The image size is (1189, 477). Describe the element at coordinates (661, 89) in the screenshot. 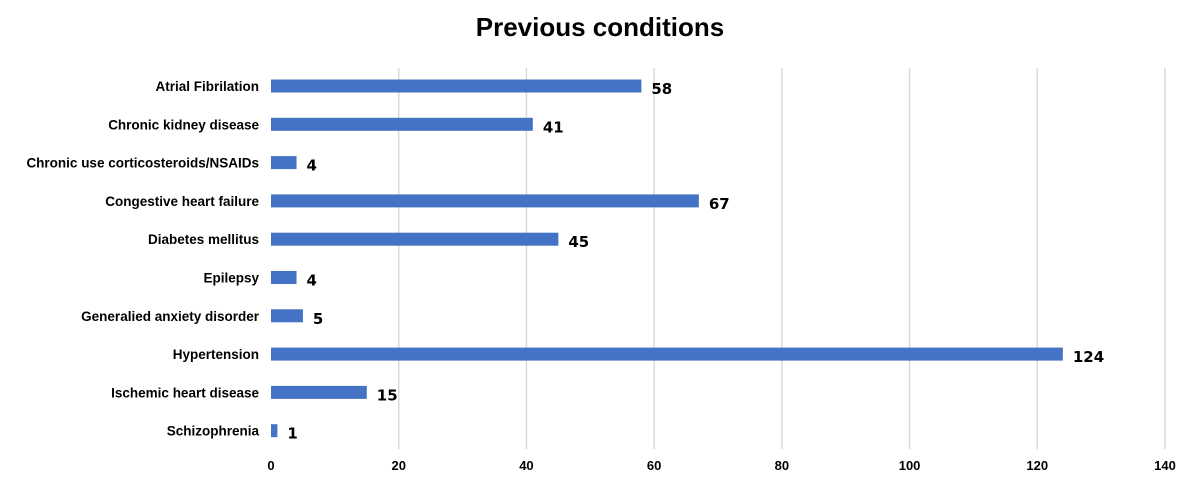

I see `data-label: 58` at that location.